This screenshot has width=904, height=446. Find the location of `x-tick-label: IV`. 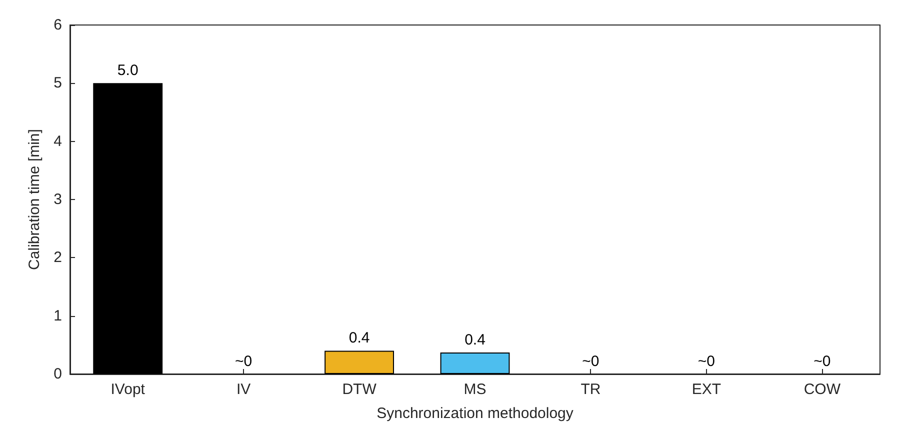

x-tick-label: IV is located at coordinates (243, 389).